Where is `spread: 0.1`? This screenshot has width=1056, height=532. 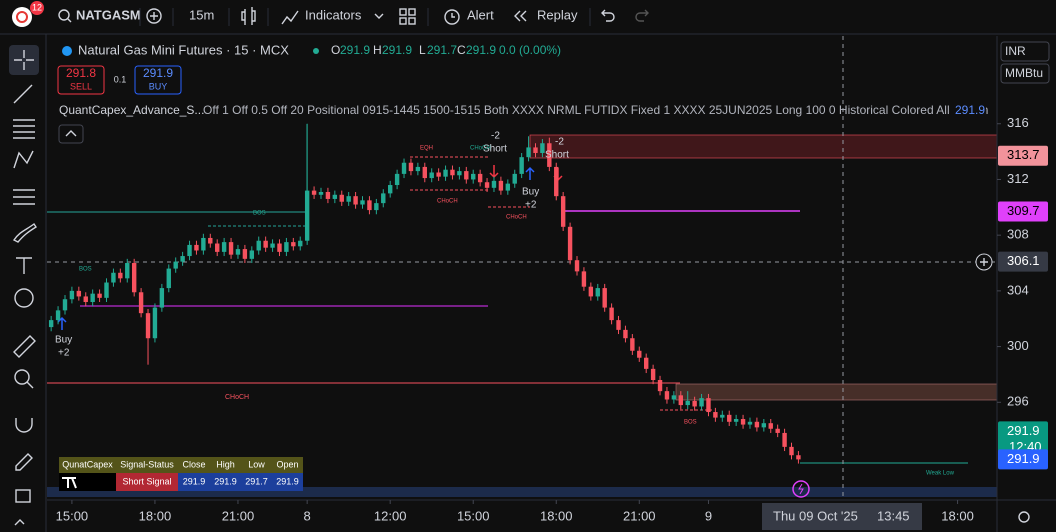 spread: 0.1 is located at coordinates (120, 79).